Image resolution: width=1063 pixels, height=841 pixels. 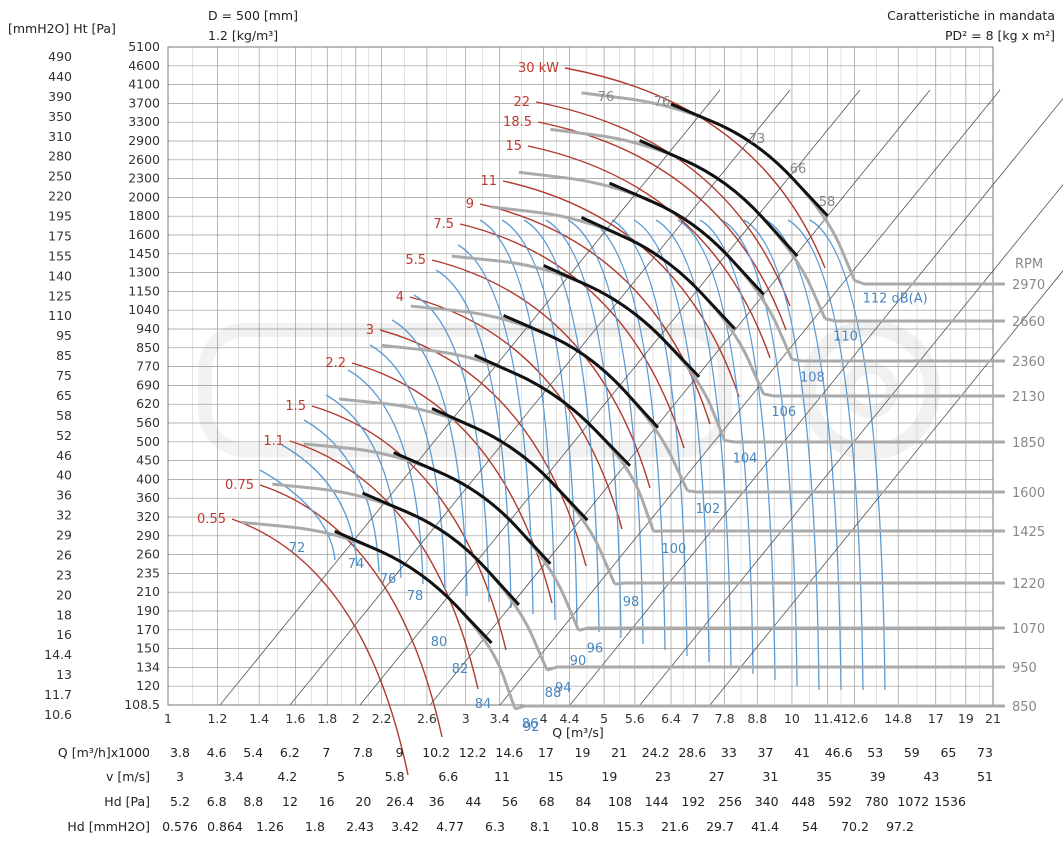 What do you see at coordinates (58, 654) in the screenshot?
I see `y-tick-label-mm: 14.4` at bounding box center [58, 654].